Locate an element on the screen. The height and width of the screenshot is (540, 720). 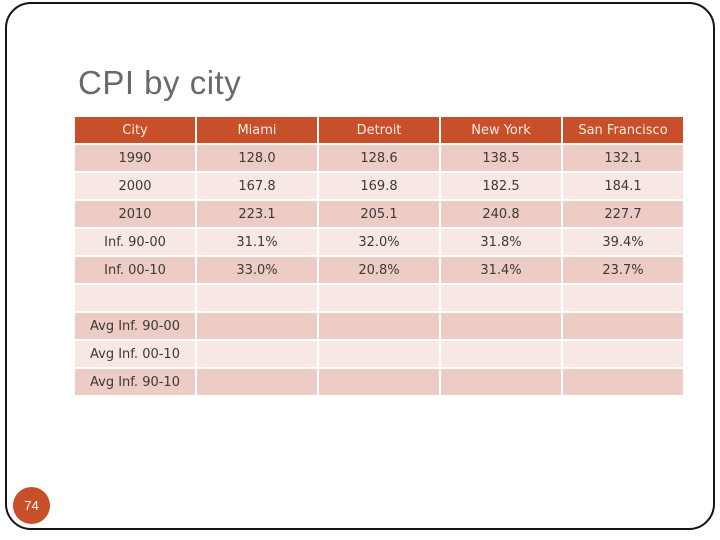
page-title: CPI by city is located at coordinates (160, 82).